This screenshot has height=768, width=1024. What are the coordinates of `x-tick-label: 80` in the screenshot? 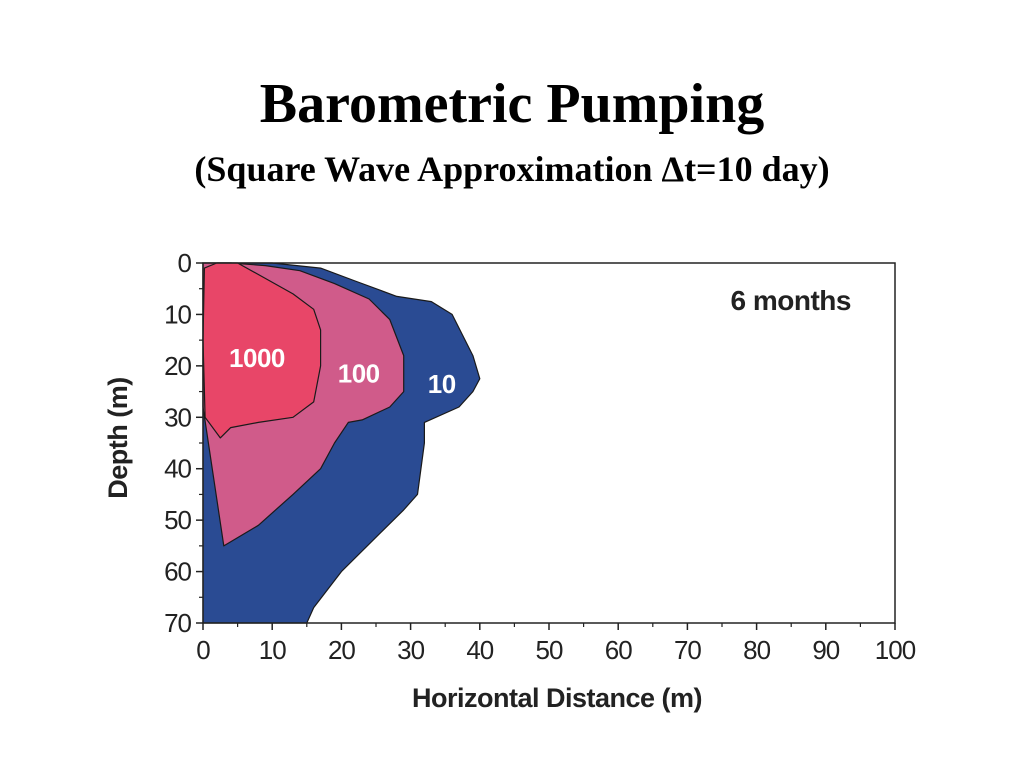 It's located at (756, 650).